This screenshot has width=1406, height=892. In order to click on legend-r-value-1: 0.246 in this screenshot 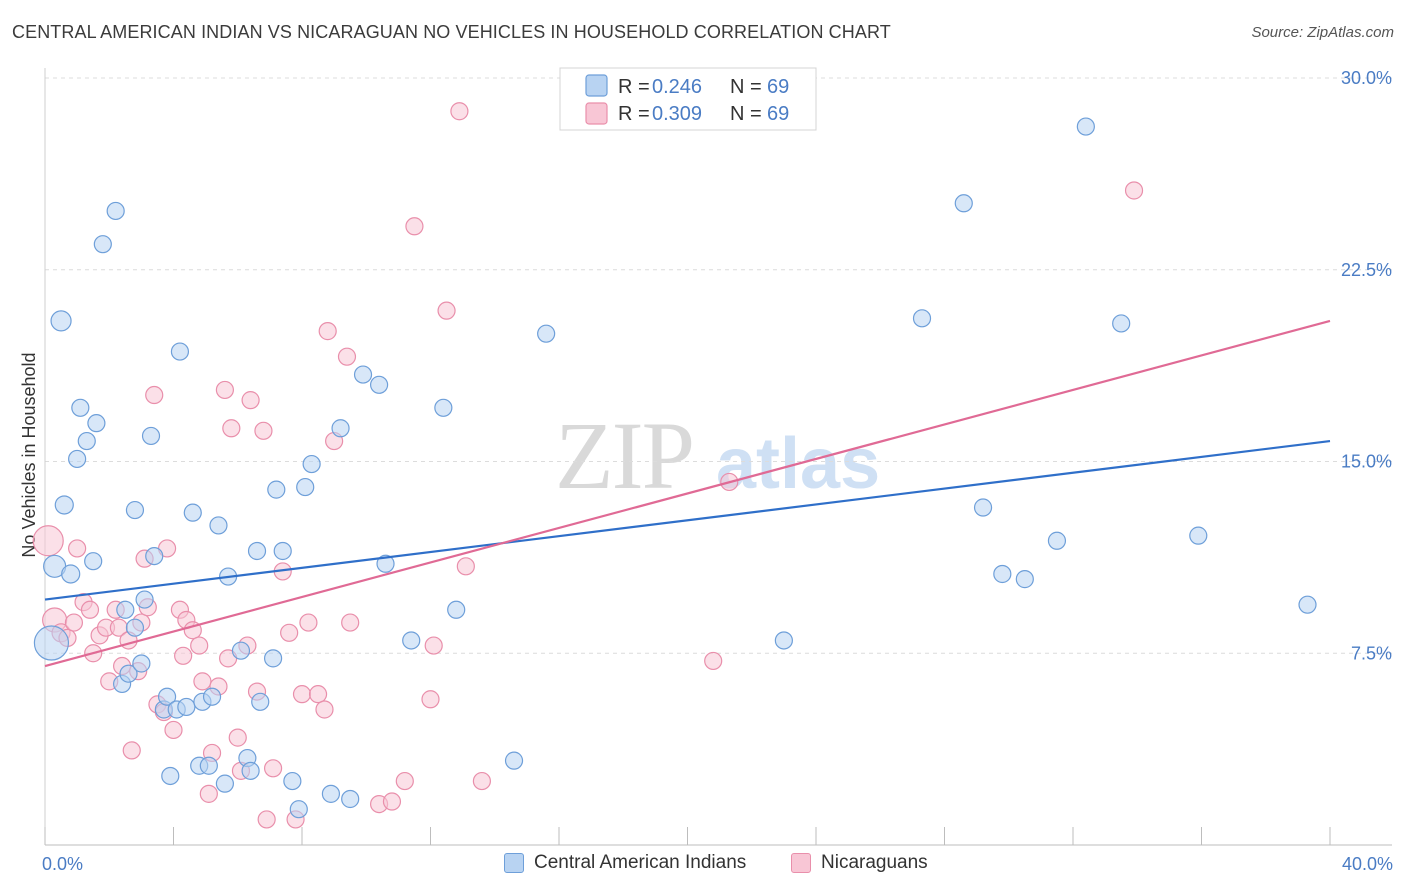, I will do `click(677, 87)`.